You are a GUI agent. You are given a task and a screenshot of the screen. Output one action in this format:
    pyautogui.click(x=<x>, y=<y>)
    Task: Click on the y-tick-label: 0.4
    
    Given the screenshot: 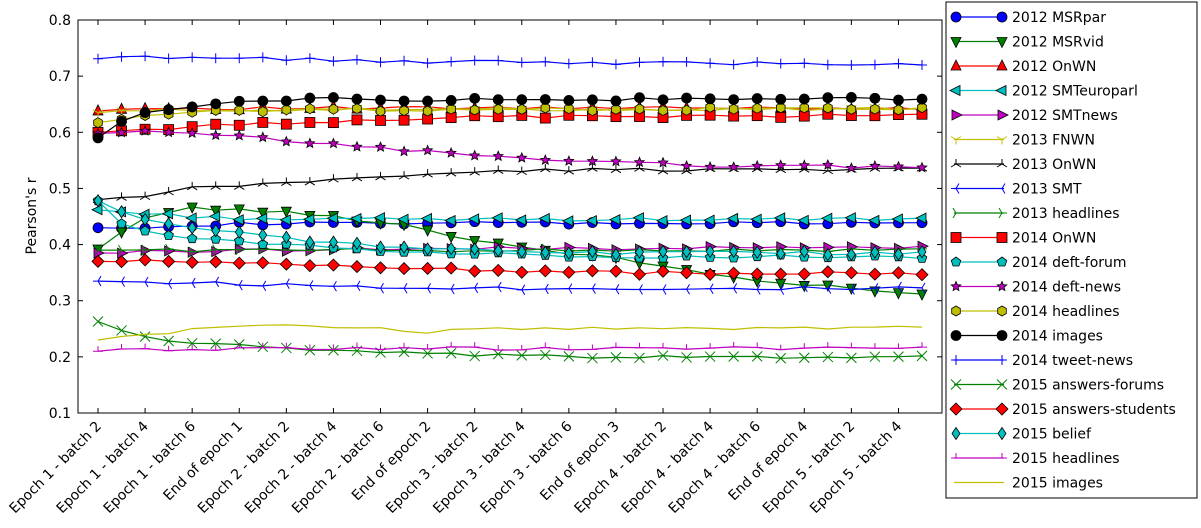 What is the action you would take?
    pyautogui.click(x=60, y=246)
    